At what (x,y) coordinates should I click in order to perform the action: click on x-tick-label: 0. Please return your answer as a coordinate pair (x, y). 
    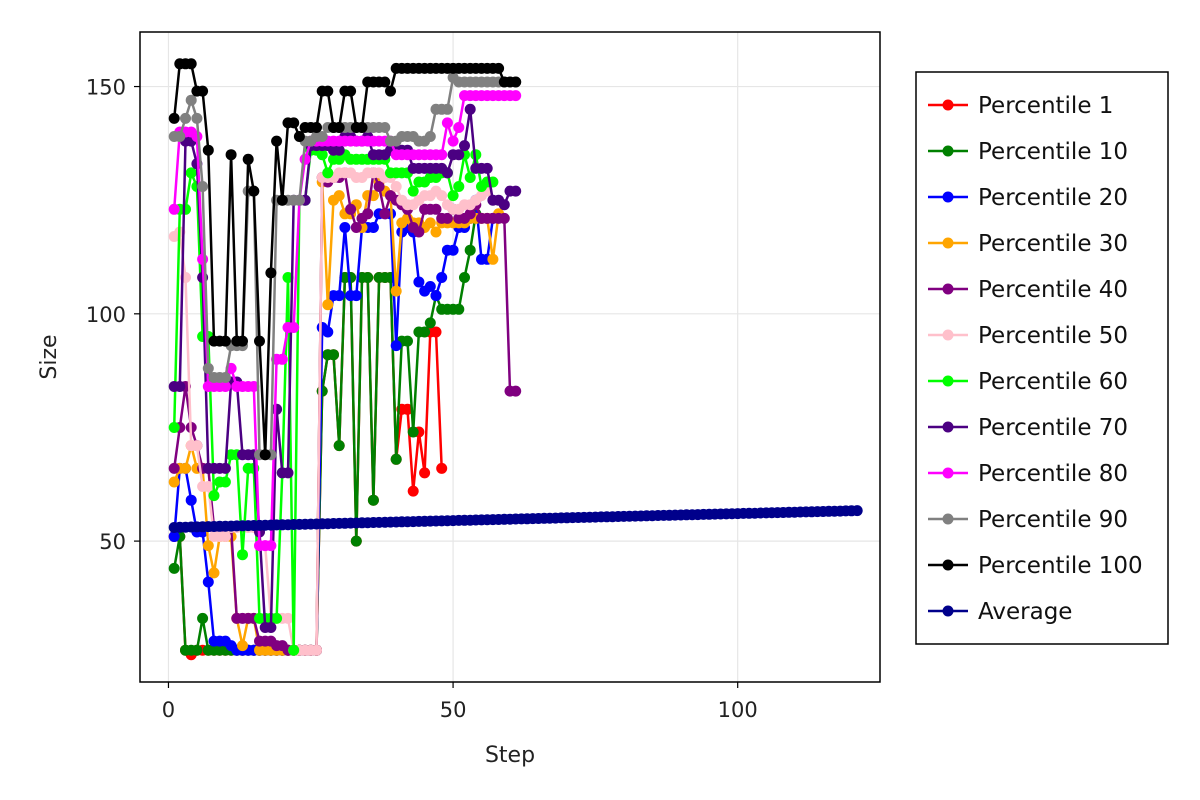
    Looking at the image, I should click on (168, 710).